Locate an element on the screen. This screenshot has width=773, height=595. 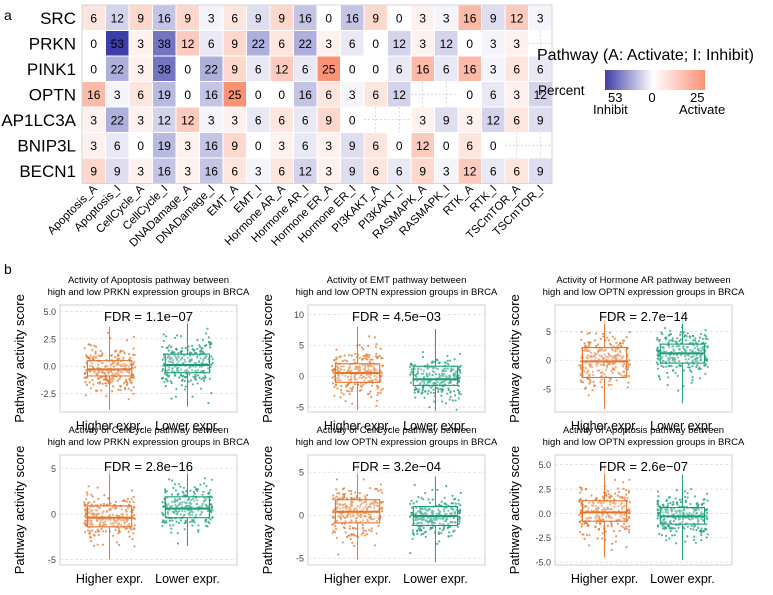
boxplot-ytick-label: -2.5 is located at coordinates (543, 538).